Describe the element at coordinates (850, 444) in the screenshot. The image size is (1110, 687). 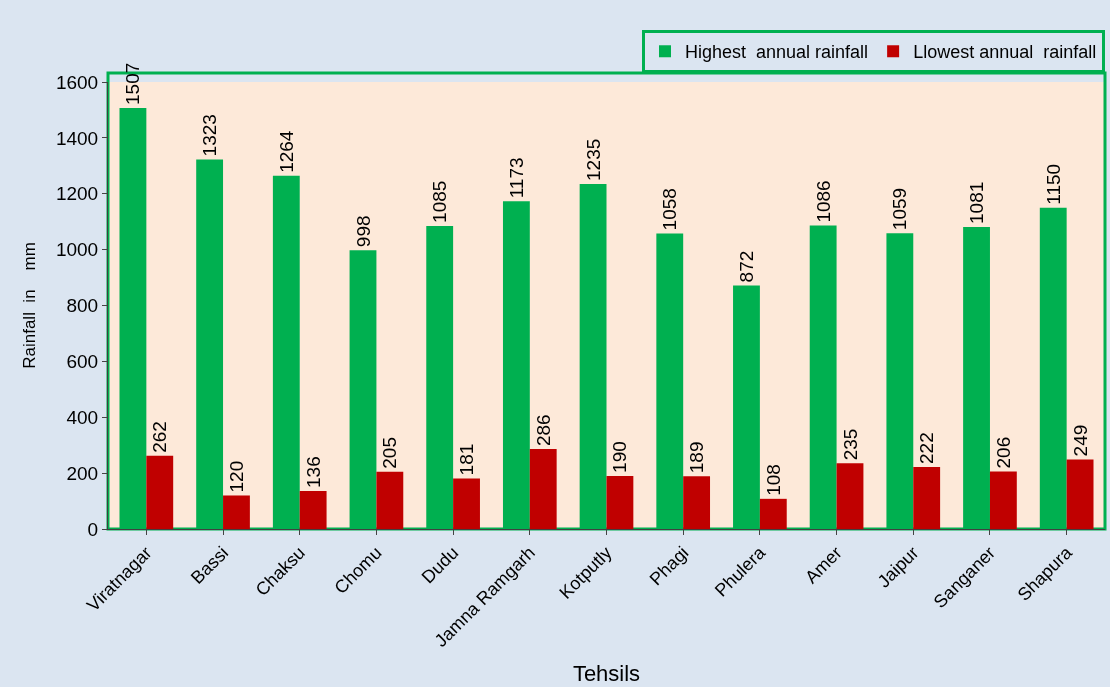
I see `data-label: 235` at that location.